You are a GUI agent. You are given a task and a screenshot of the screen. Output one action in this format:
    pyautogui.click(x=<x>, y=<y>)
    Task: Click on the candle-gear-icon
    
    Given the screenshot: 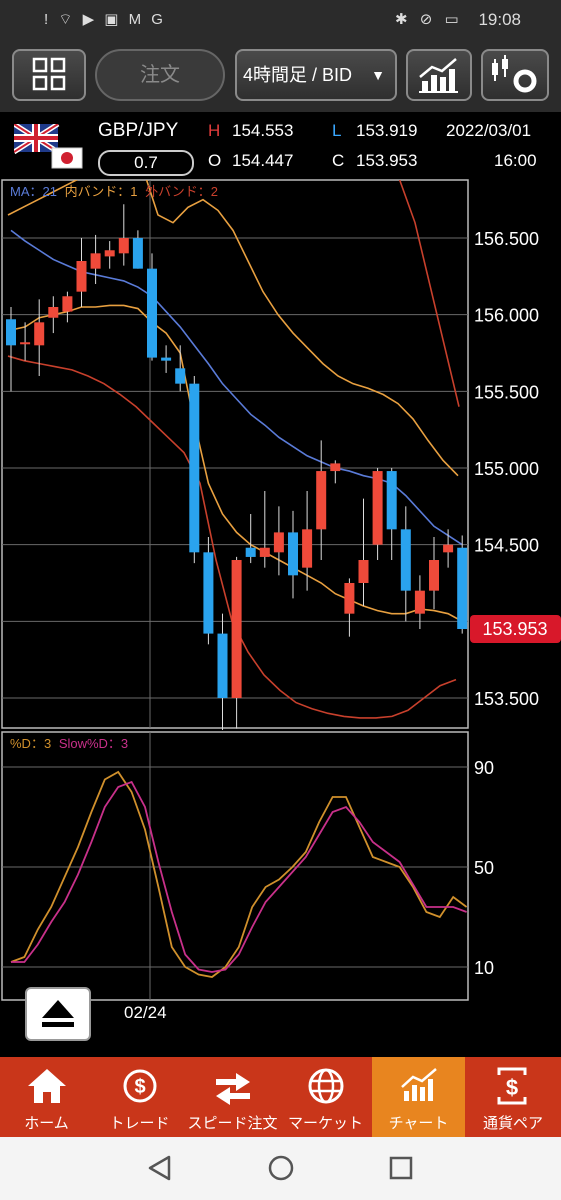 What is the action you would take?
    pyautogui.click(x=514, y=74)
    